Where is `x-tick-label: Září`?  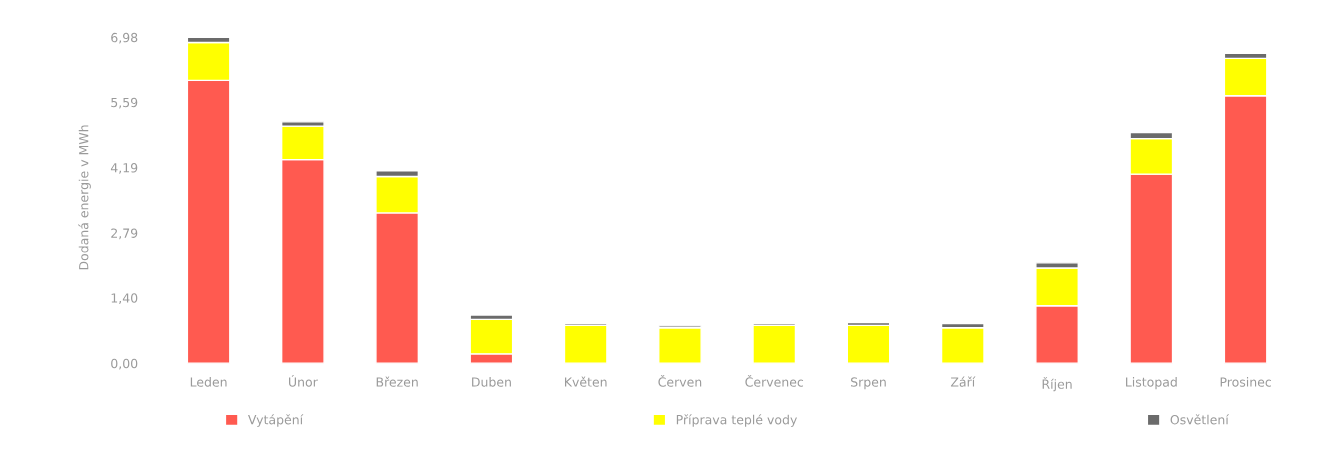 x-tick-label: Září is located at coordinates (963, 381).